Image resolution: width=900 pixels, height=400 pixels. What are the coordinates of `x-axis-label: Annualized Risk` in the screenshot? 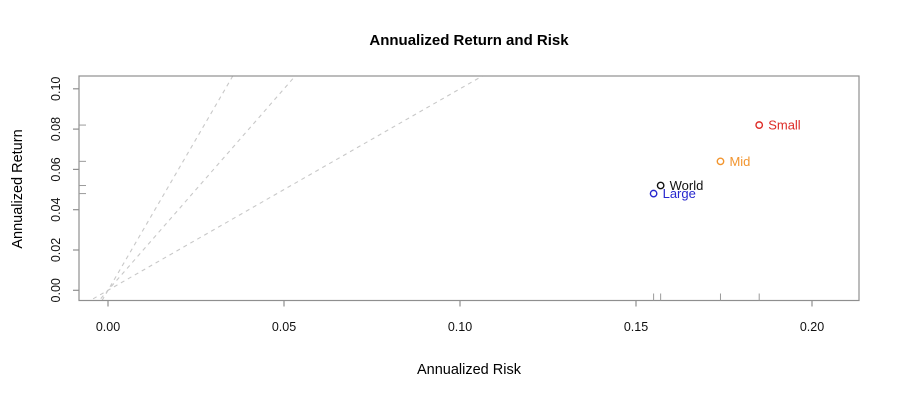 It's located at (469, 370).